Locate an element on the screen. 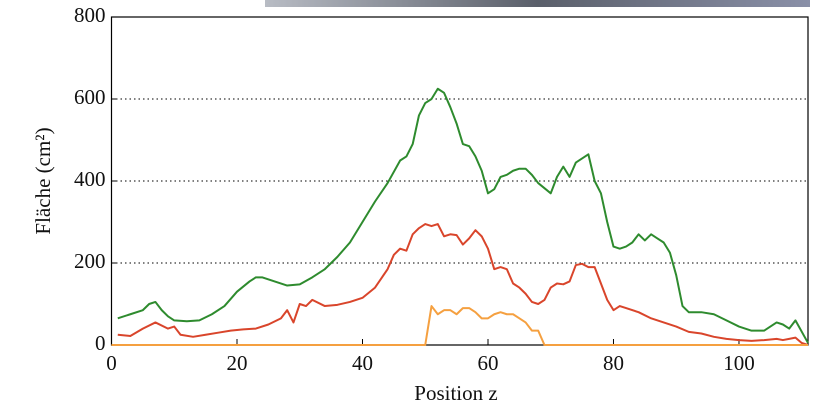 This screenshot has height=411, width=816. x-tick-label: 60 is located at coordinates (487, 363).